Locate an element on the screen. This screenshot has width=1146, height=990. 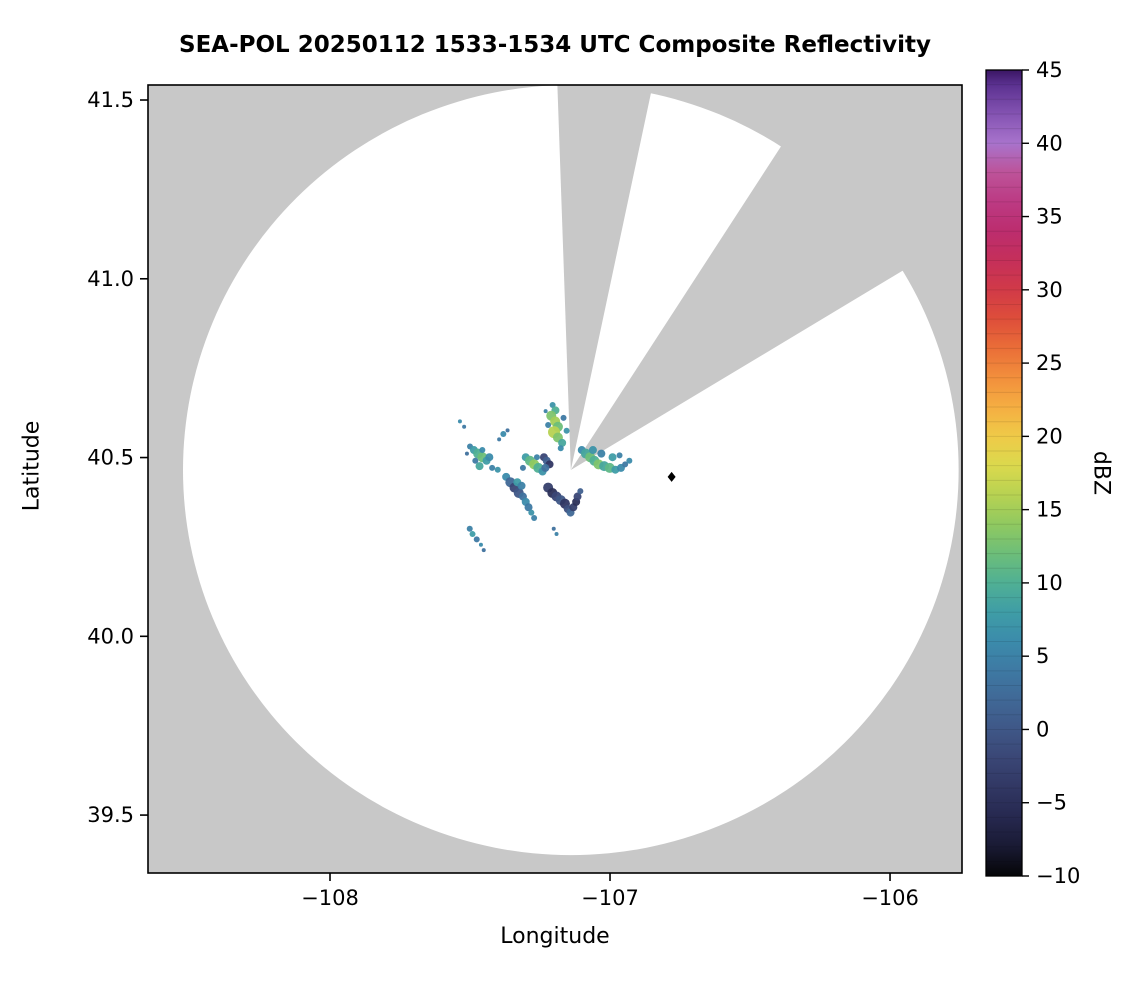
colorbar-tick-label: 40 is located at coordinates (1049, 143).